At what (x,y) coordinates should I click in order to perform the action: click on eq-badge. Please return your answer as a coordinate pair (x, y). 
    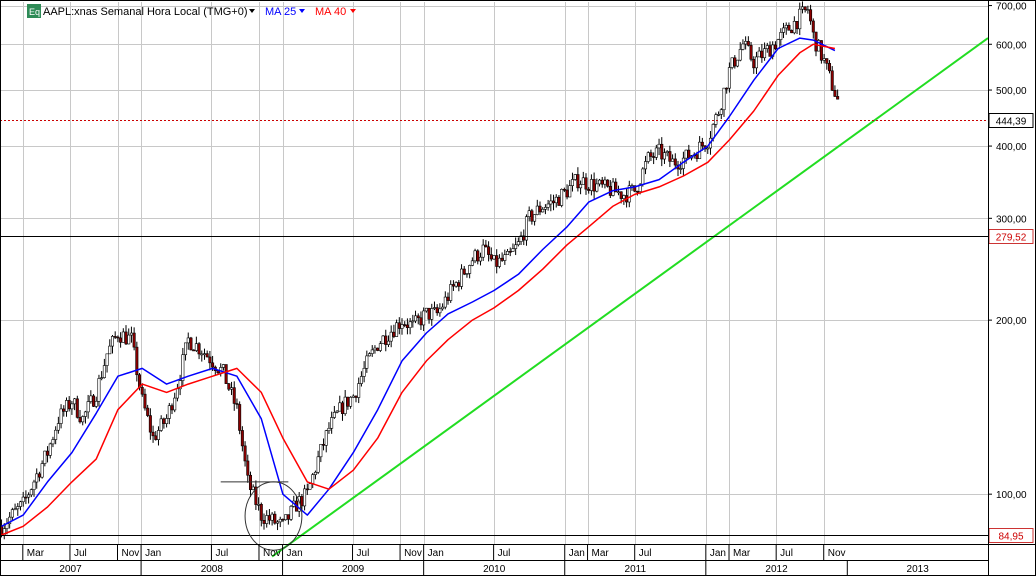
    Looking at the image, I should click on (34, 11).